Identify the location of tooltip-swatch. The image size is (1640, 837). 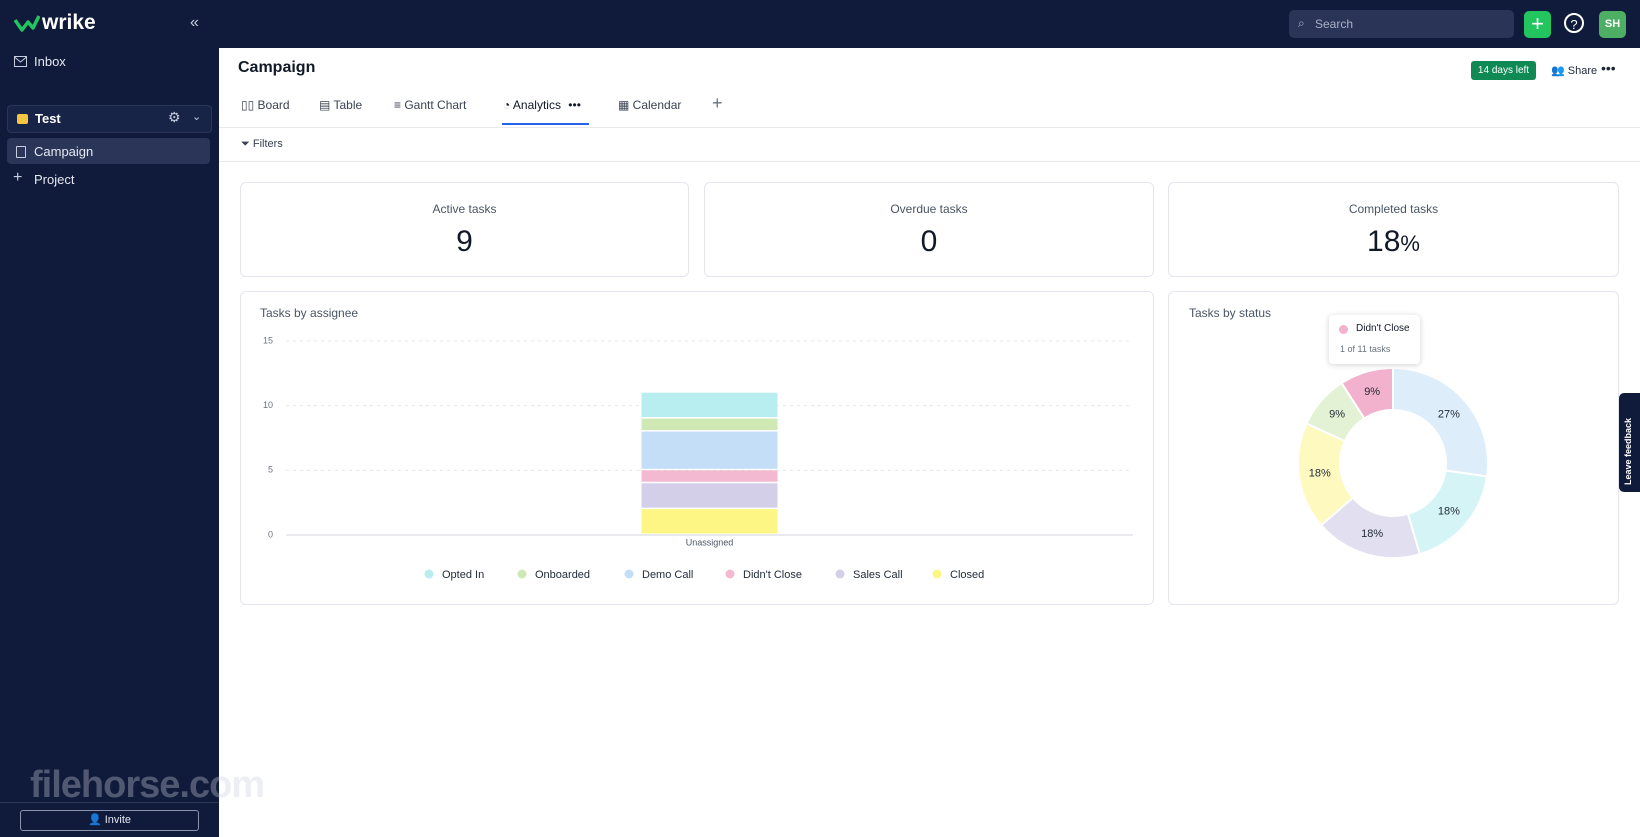
(1343, 329).